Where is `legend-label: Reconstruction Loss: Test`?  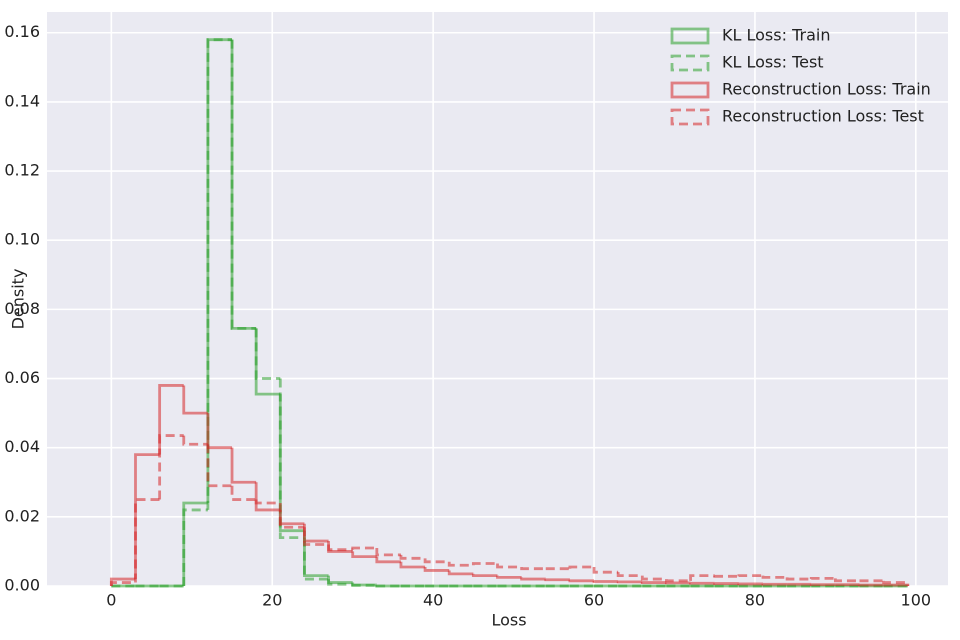 legend-label: Reconstruction Loss: Test is located at coordinates (823, 116).